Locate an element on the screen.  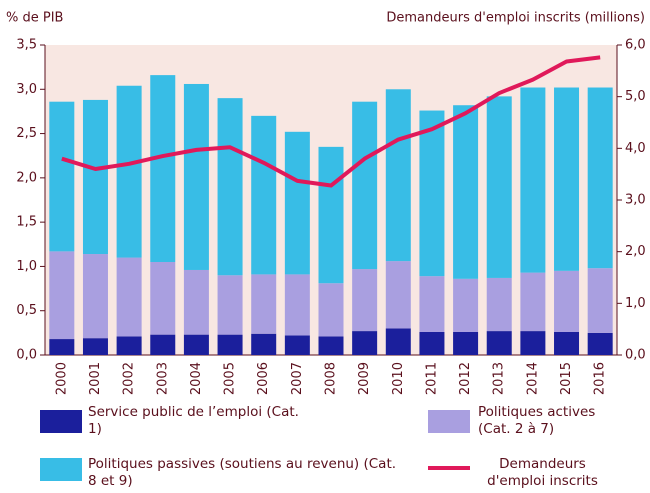
legend-label: Service public de l’emploi (Cat. 1) is located at coordinates (193, 420).